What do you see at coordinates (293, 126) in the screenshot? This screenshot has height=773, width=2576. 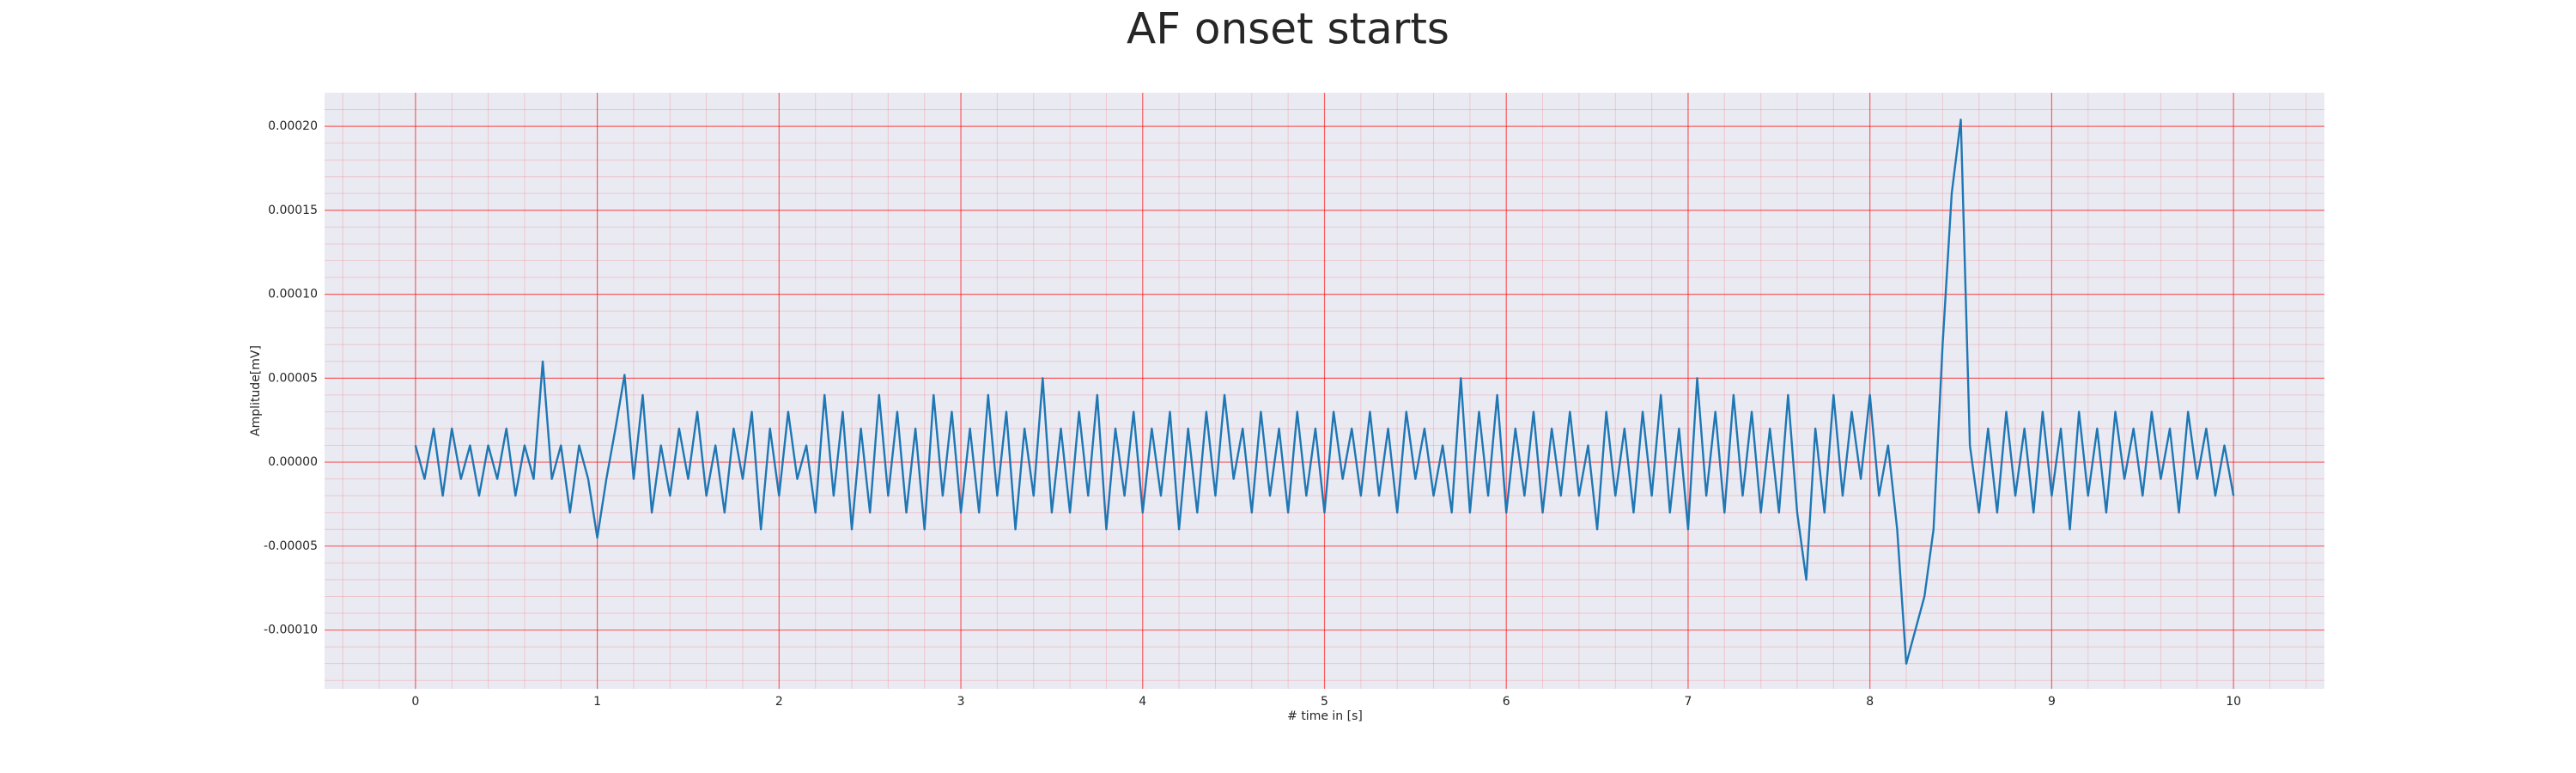 I see `y-tick-label: 0.00020` at bounding box center [293, 126].